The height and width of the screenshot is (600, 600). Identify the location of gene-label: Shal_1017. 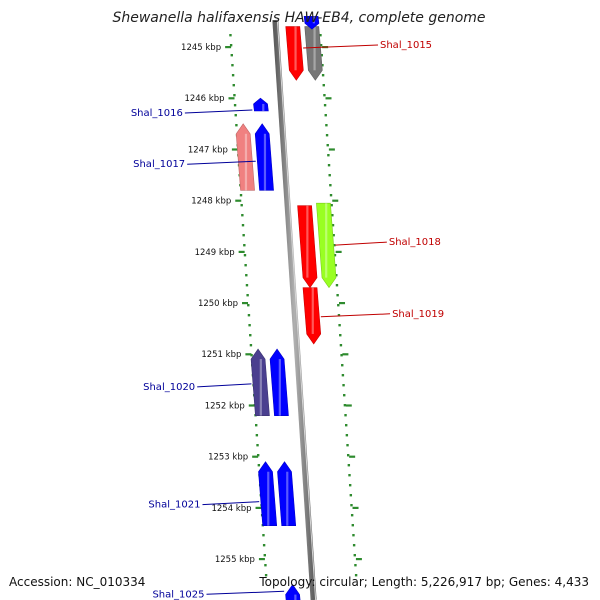
(159, 164).